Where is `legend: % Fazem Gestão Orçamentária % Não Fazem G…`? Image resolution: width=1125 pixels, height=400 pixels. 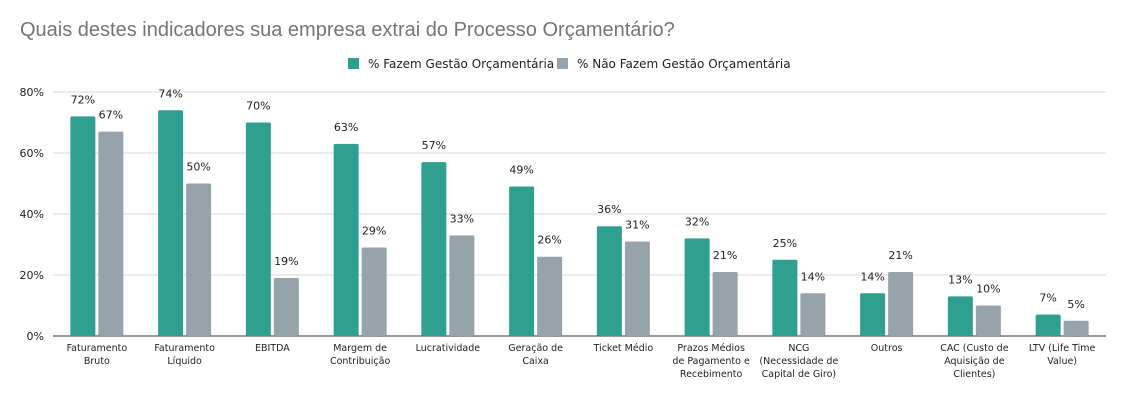 legend: % Fazem Gestão Orçamentária % Não Fazem G… is located at coordinates (569, 64).